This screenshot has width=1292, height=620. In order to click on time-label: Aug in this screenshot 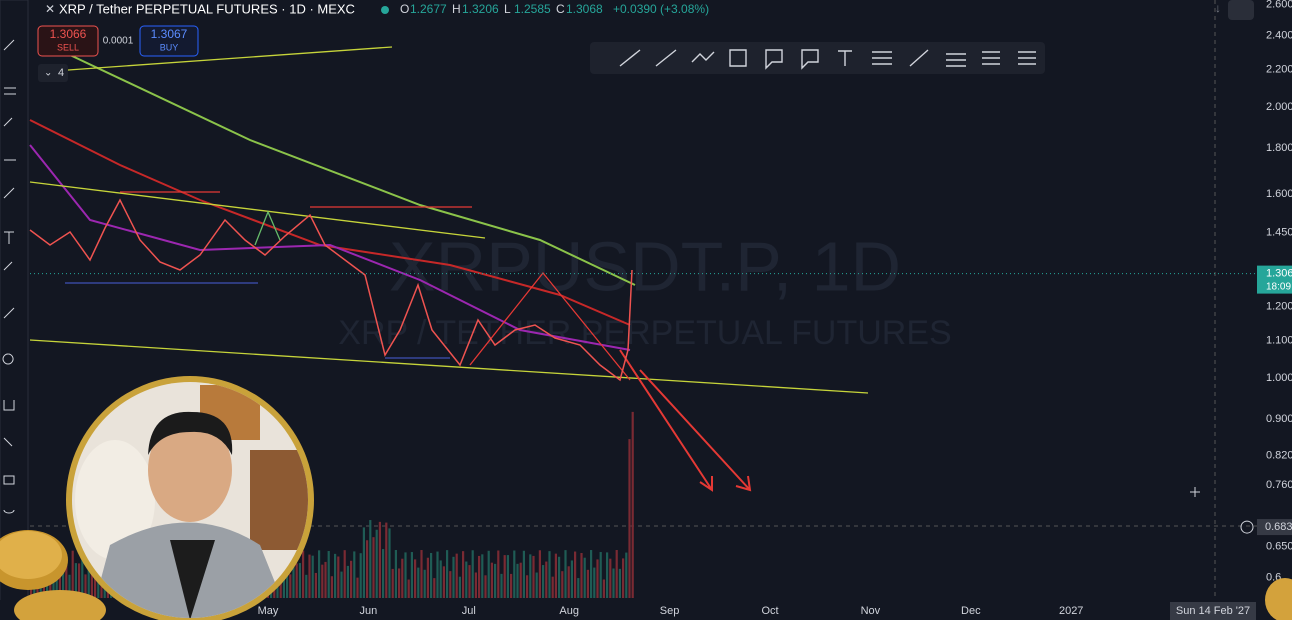, I will do `click(569, 611)`.